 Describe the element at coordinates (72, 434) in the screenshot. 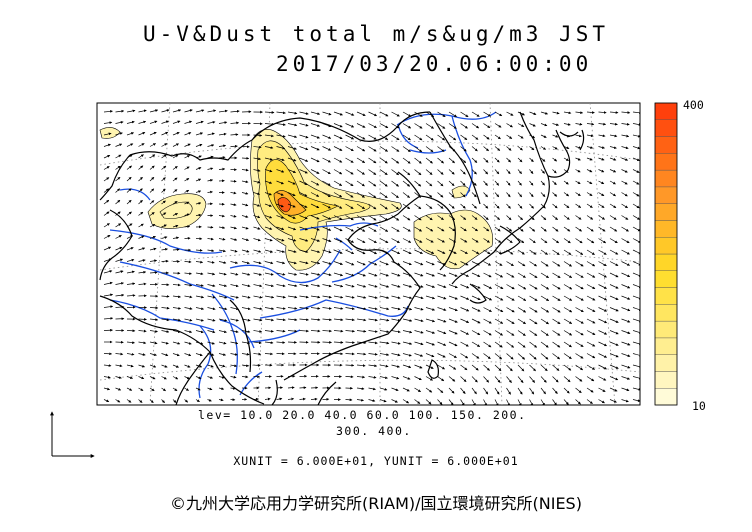

I see `unit-arrows` at that location.